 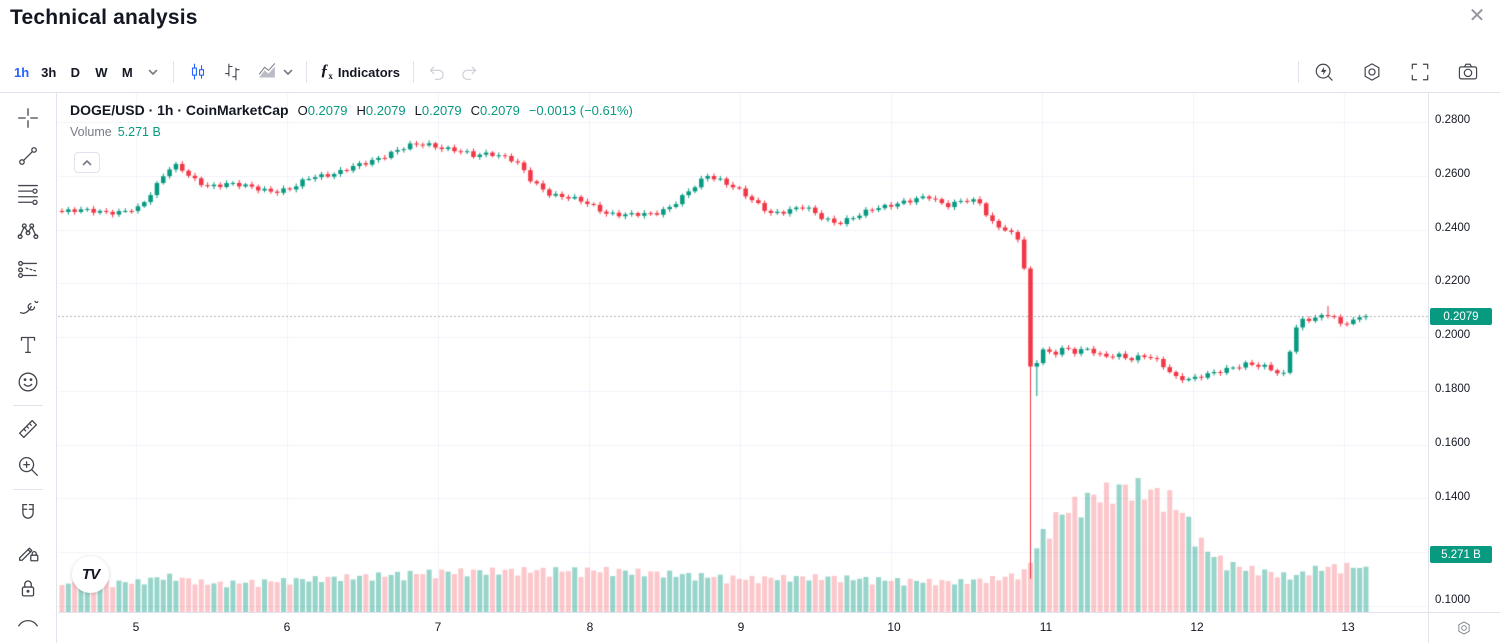 I want to click on settings-button, so click(x=1372, y=72).